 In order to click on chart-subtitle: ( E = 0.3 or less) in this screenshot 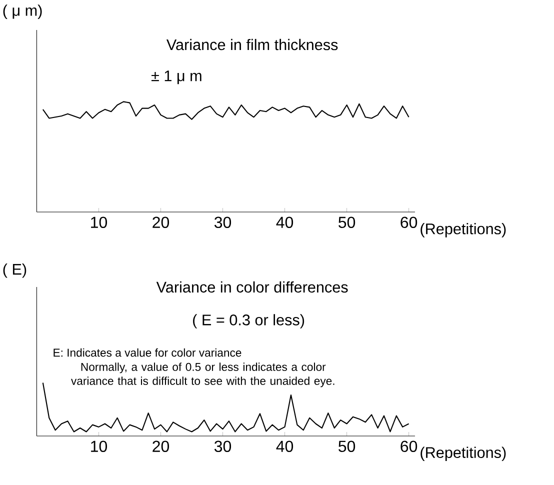, I will do `click(248, 321)`.